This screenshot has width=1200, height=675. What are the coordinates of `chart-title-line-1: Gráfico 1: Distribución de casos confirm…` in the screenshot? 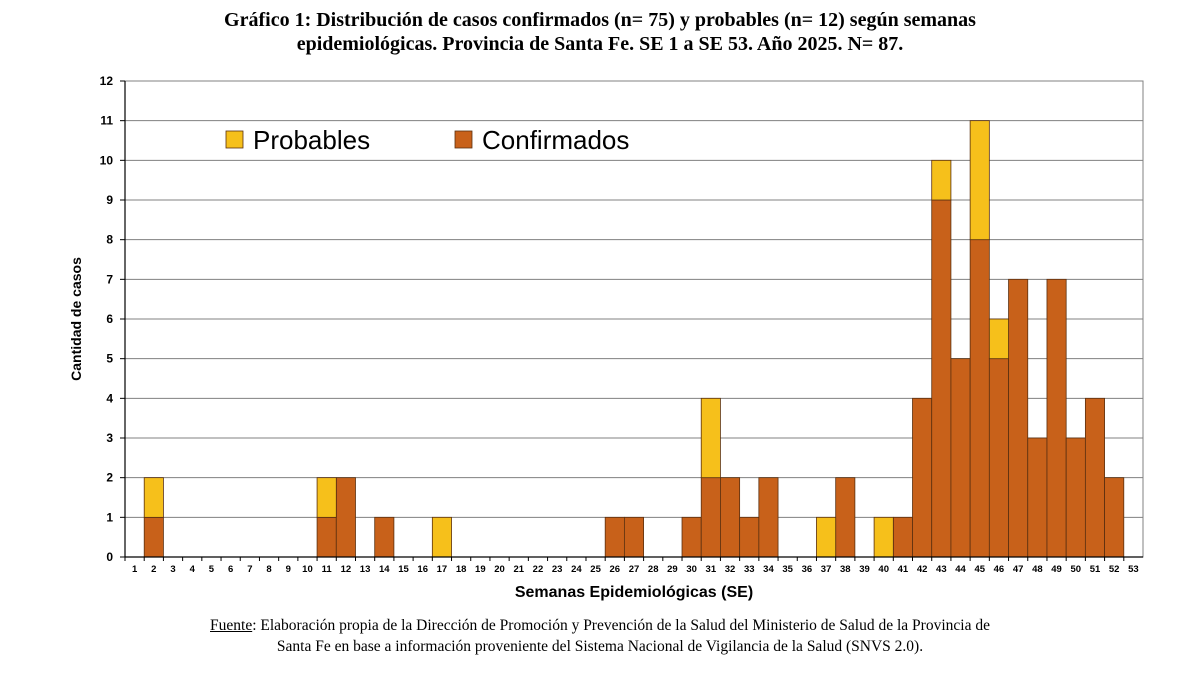 It's located at (600, 20).